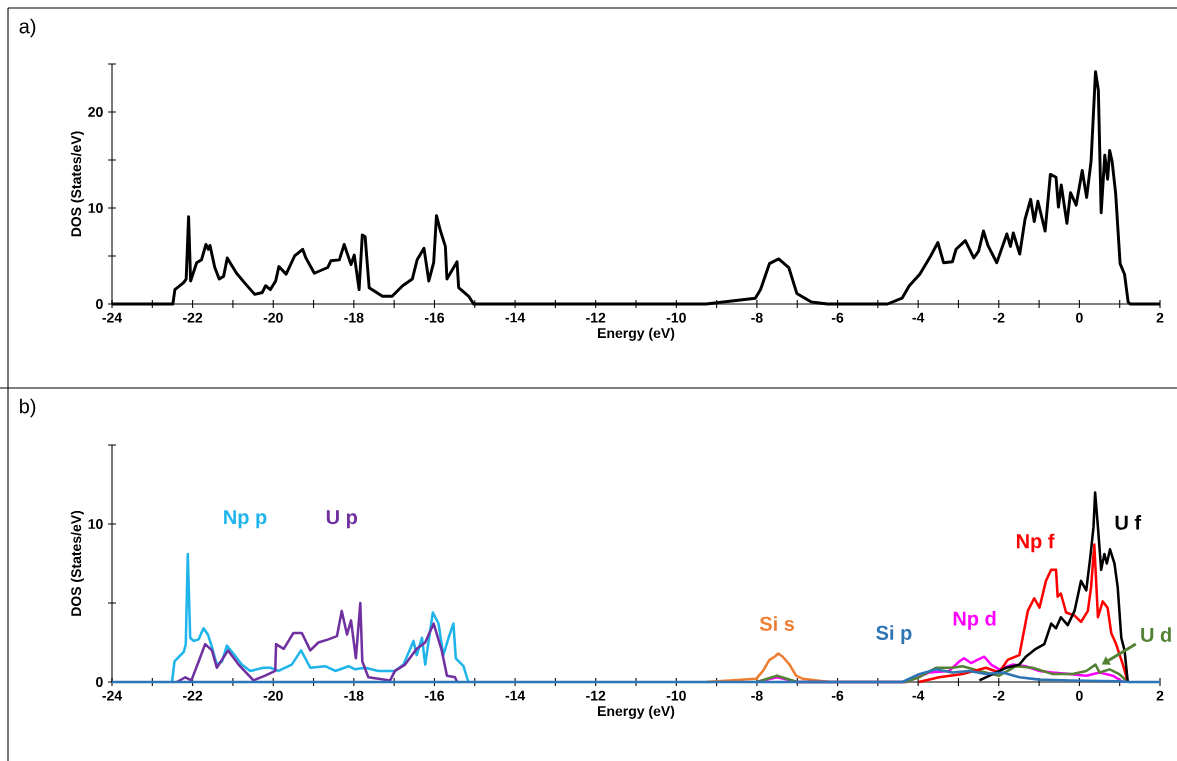 The width and height of the screenshot is (1177, 761). Describe the element at coordinates (27, 28) in the screenshot. I see `text: a)` at that location.